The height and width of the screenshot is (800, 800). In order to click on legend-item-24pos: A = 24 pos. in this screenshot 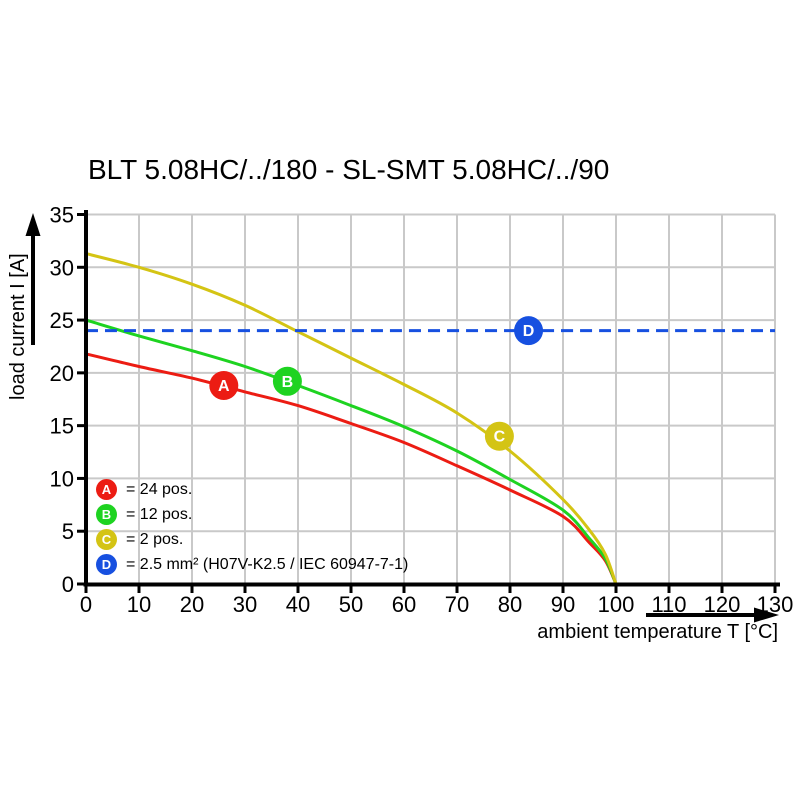, I will do `click(252, 489)`.